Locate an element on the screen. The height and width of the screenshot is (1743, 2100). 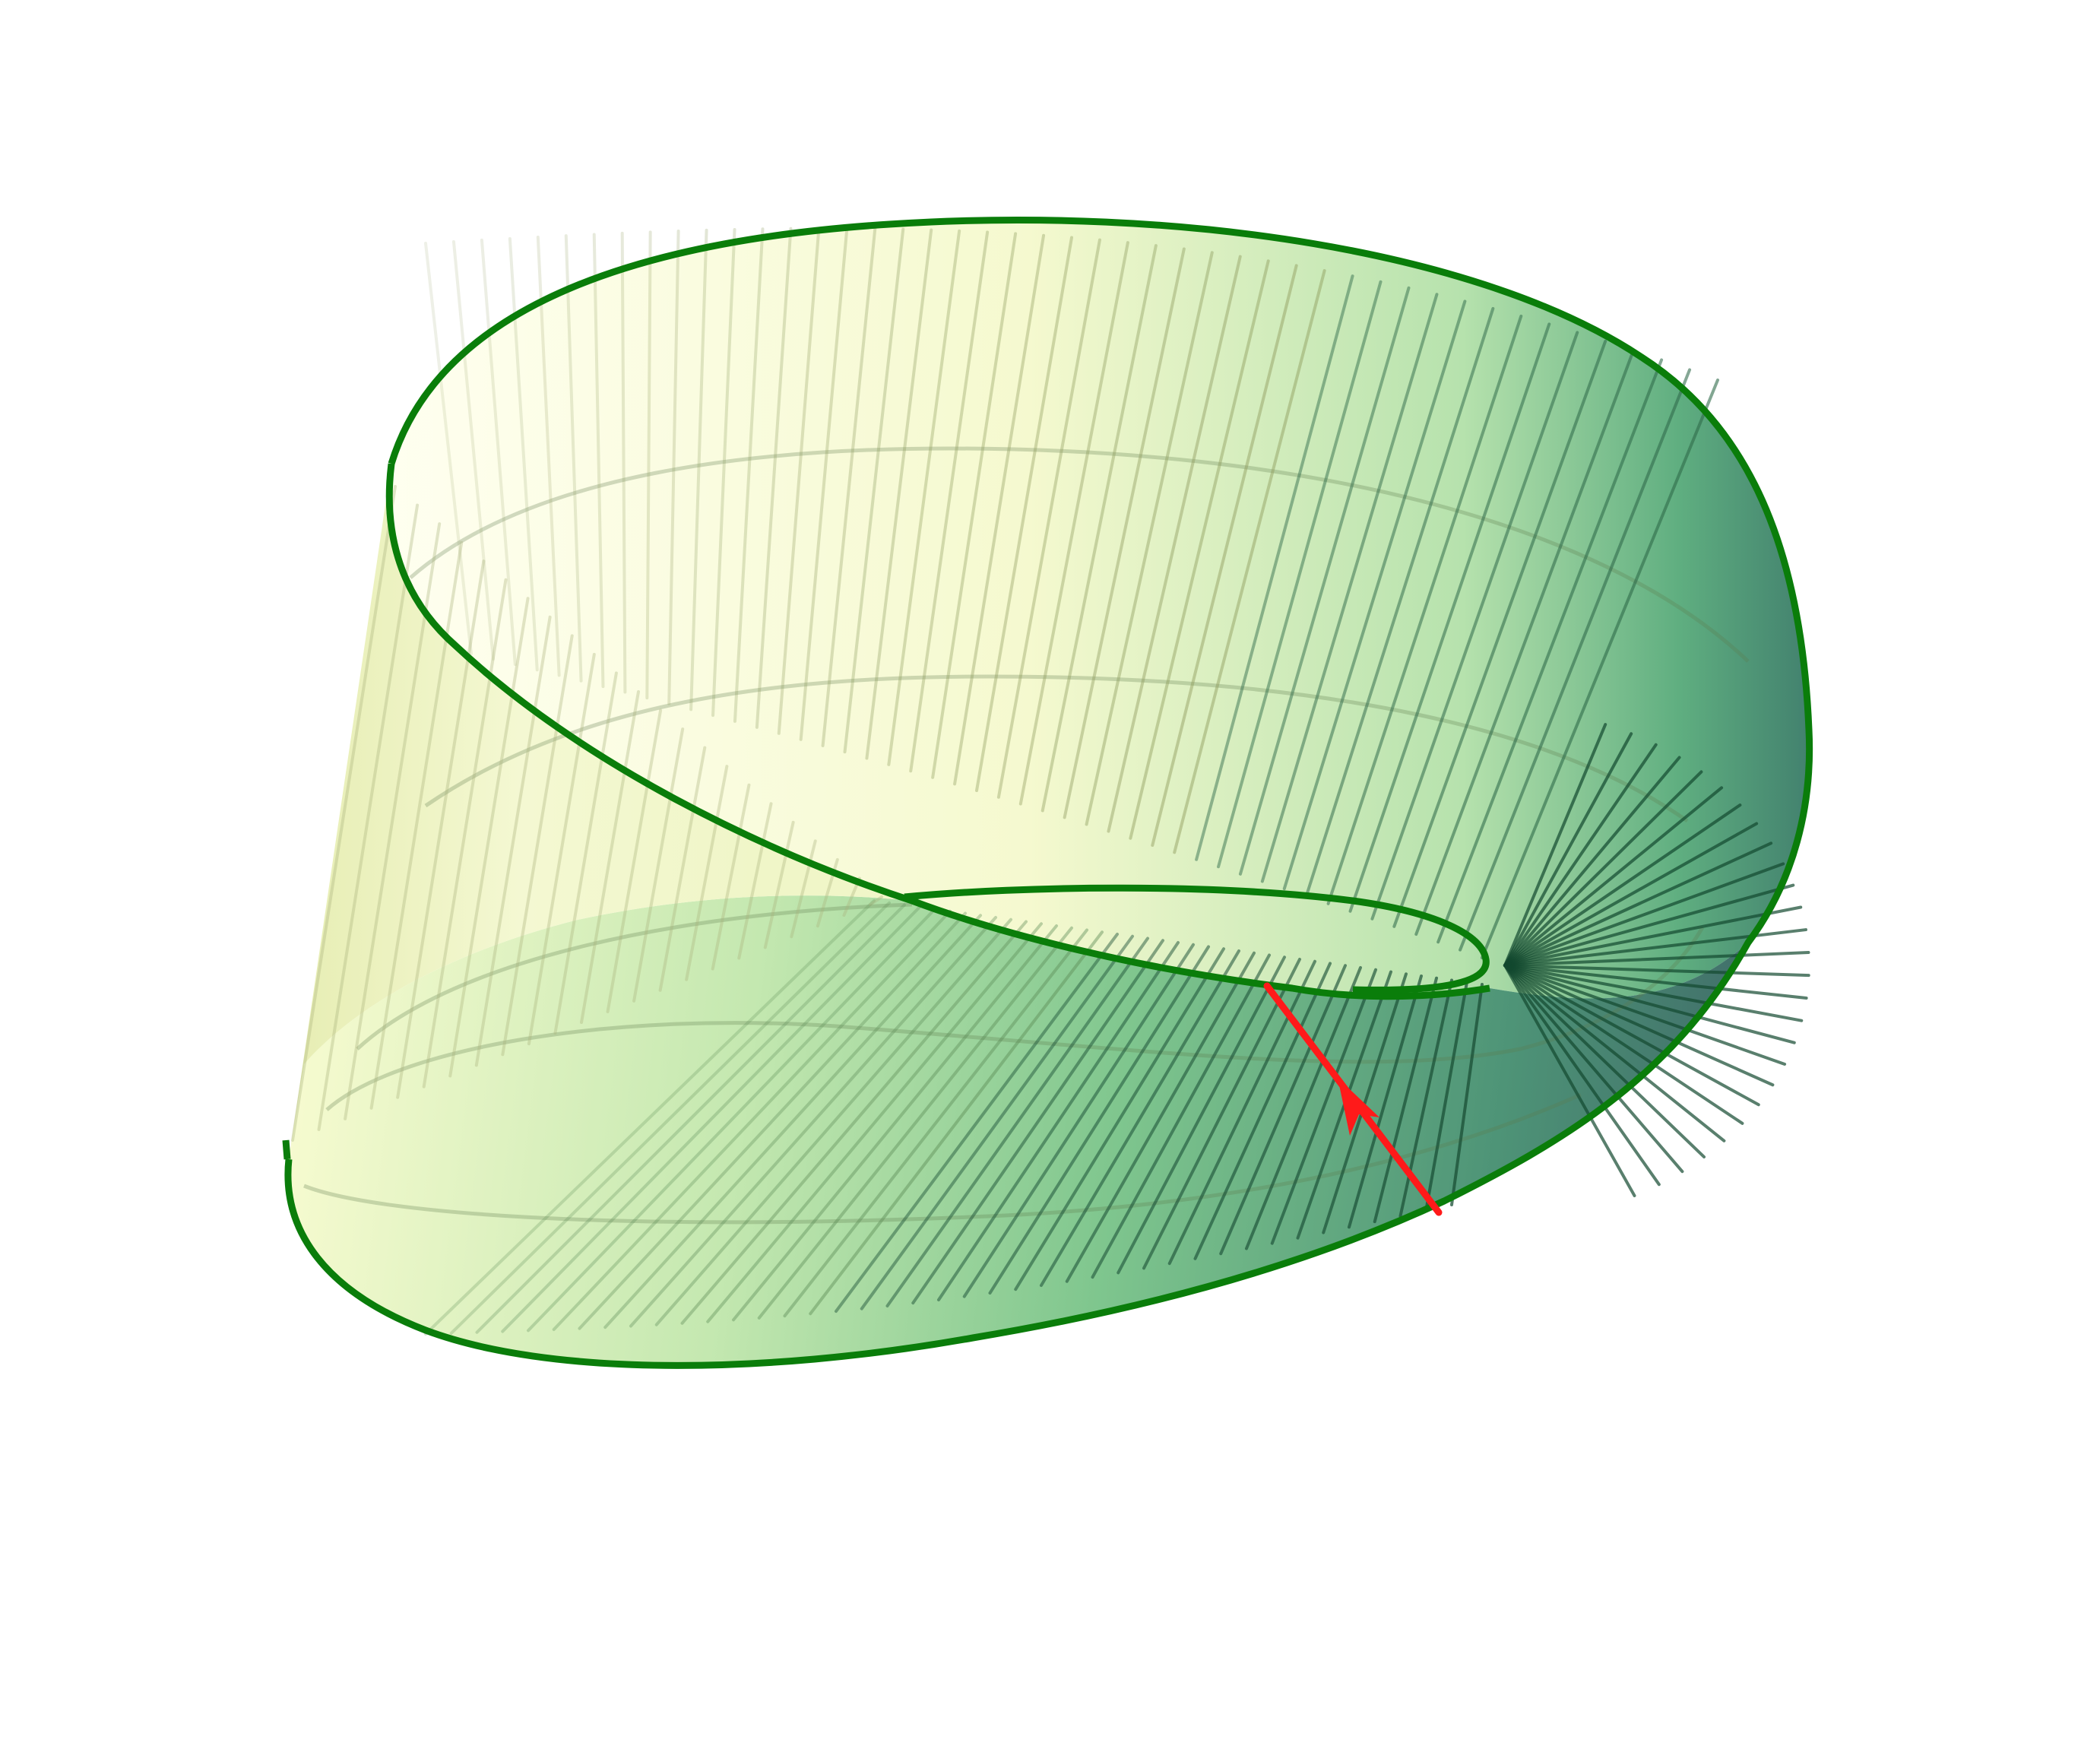
strip-inner-hole-edge is located at coordinates (1197, 939).